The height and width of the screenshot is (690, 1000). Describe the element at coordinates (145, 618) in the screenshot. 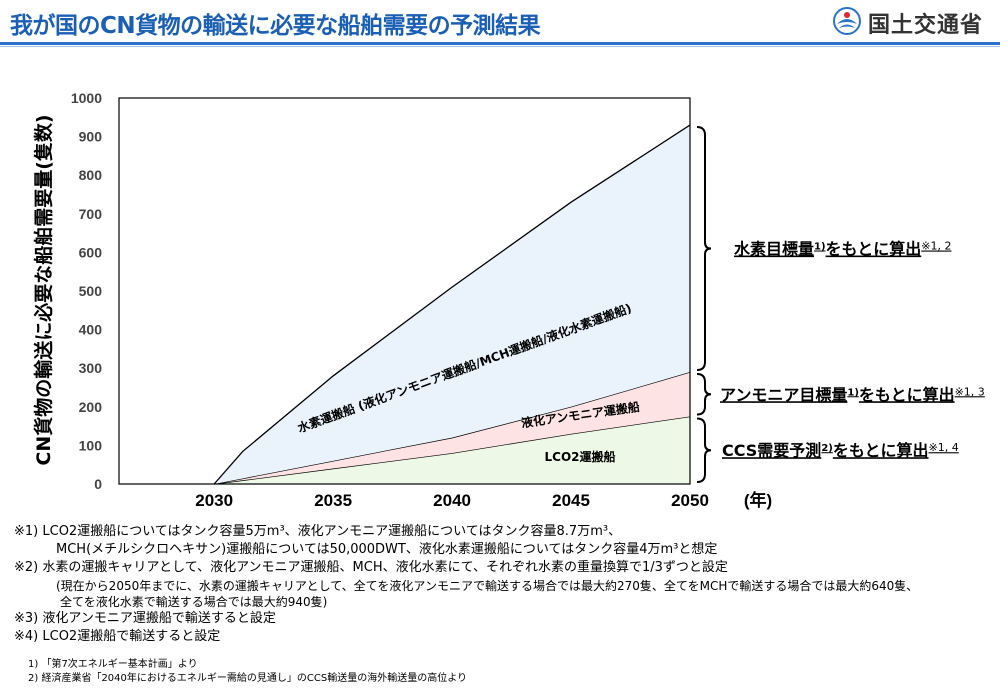

I see `note-3: ※3) 液化アンモニア運搬船で輸送すると設定` at that location.